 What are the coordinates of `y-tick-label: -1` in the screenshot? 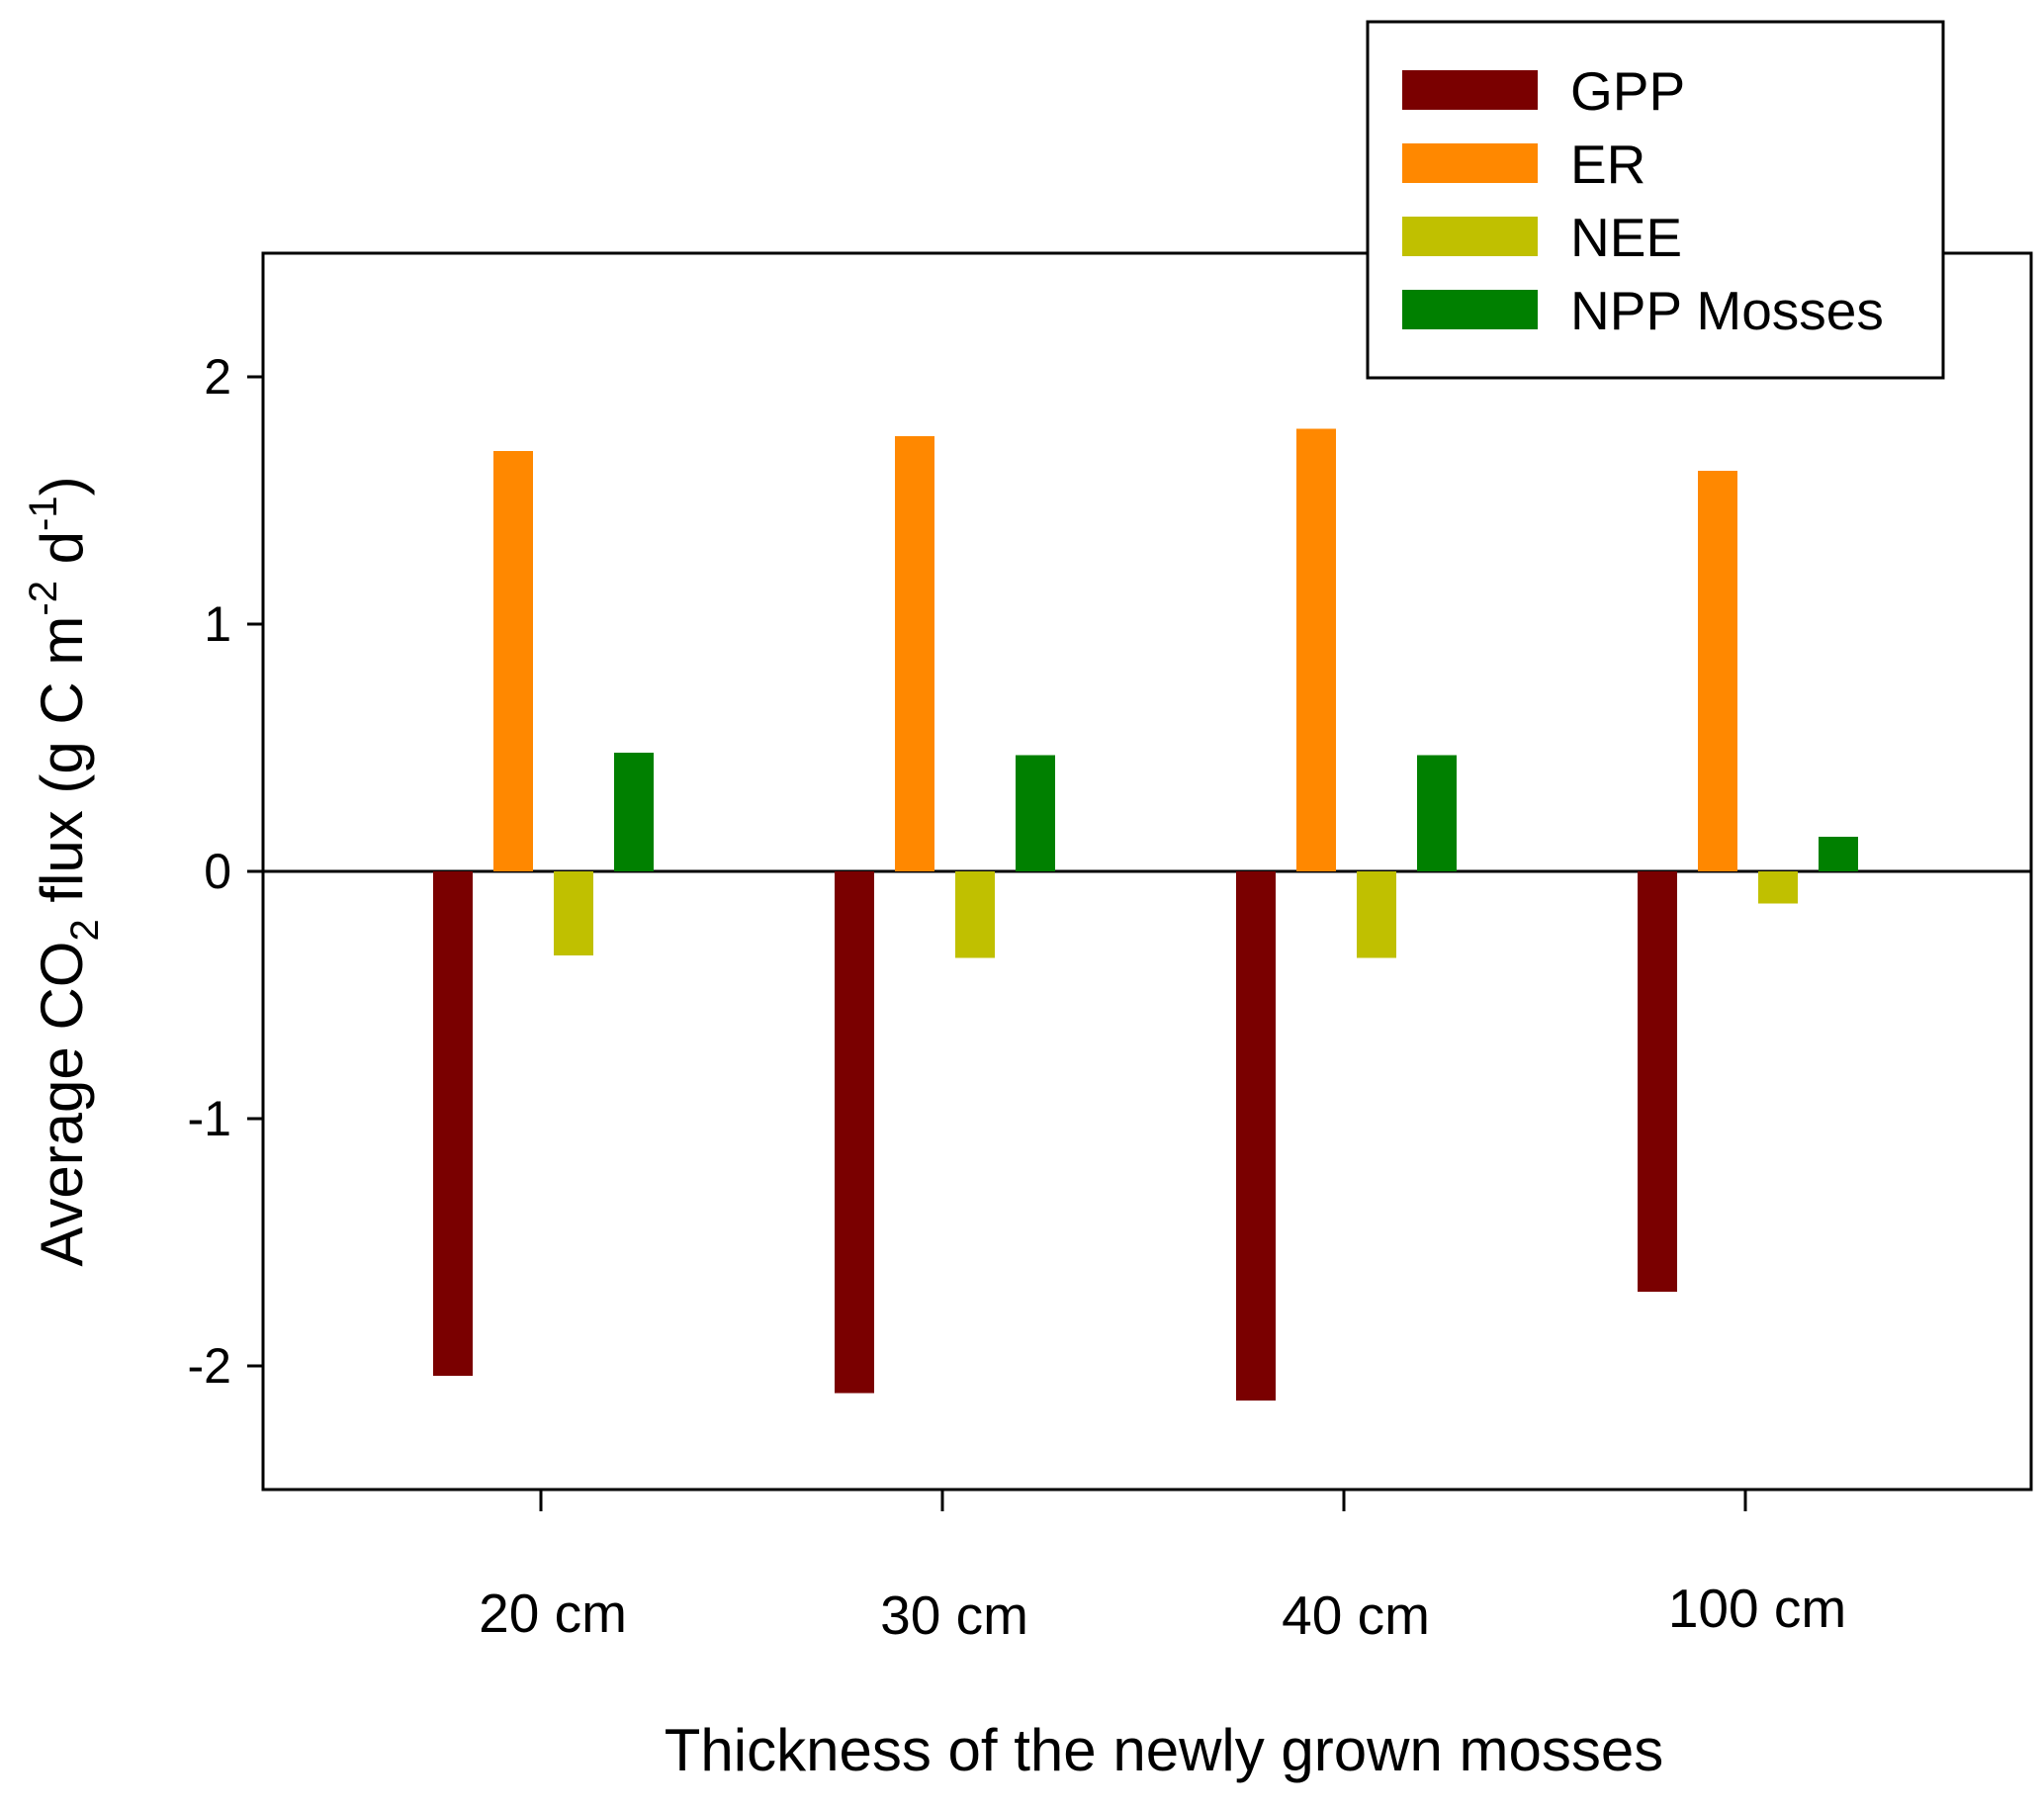 It's located at (209, 1118).